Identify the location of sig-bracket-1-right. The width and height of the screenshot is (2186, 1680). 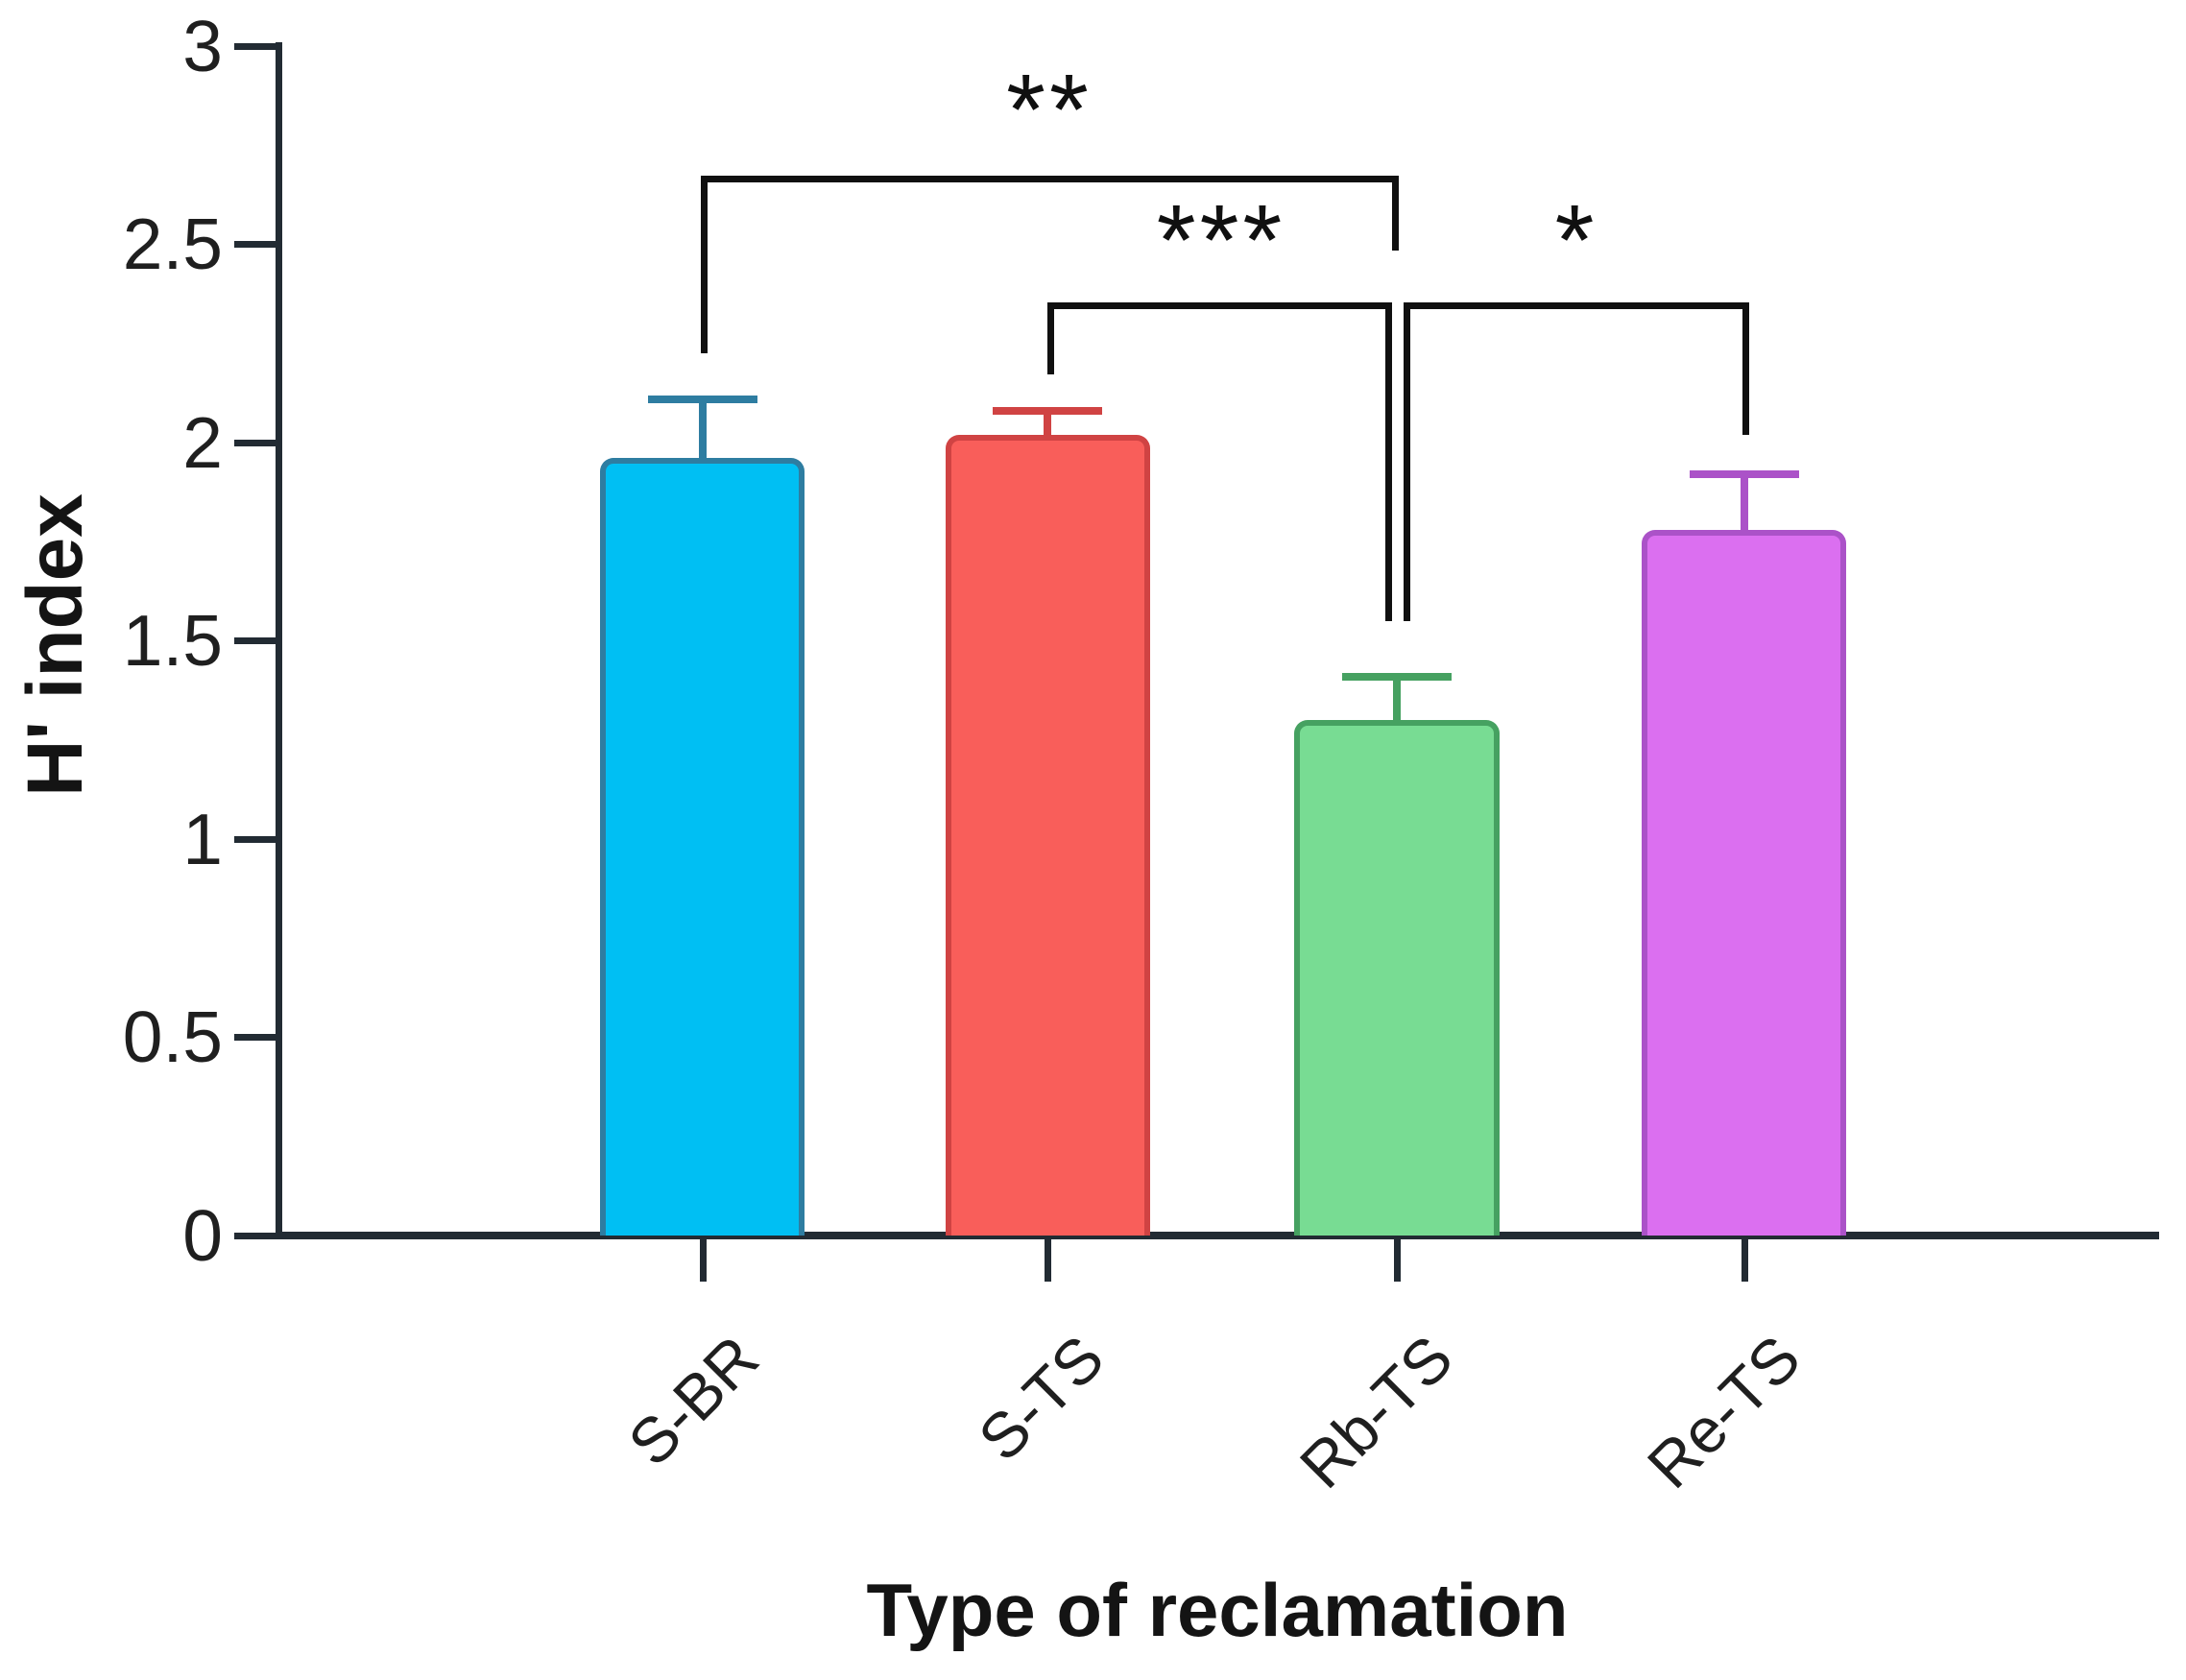
(1395, 213).